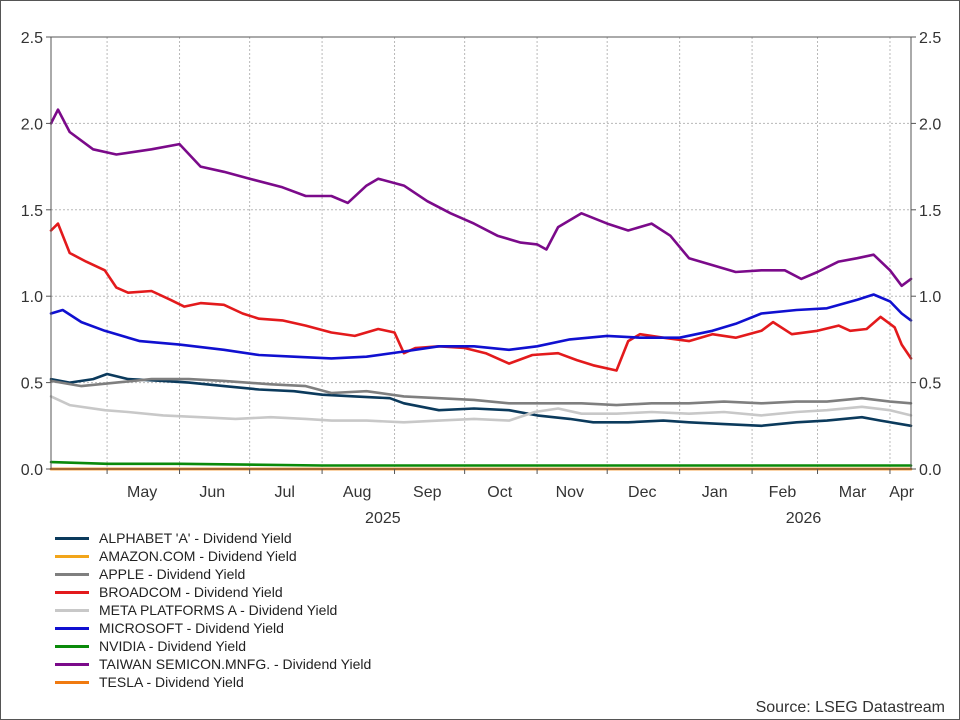 The width and height of the screenshot is (960, 720). I want to click on legend-item: AMAZON.COM - Dividend Yield, so click(213, 556).